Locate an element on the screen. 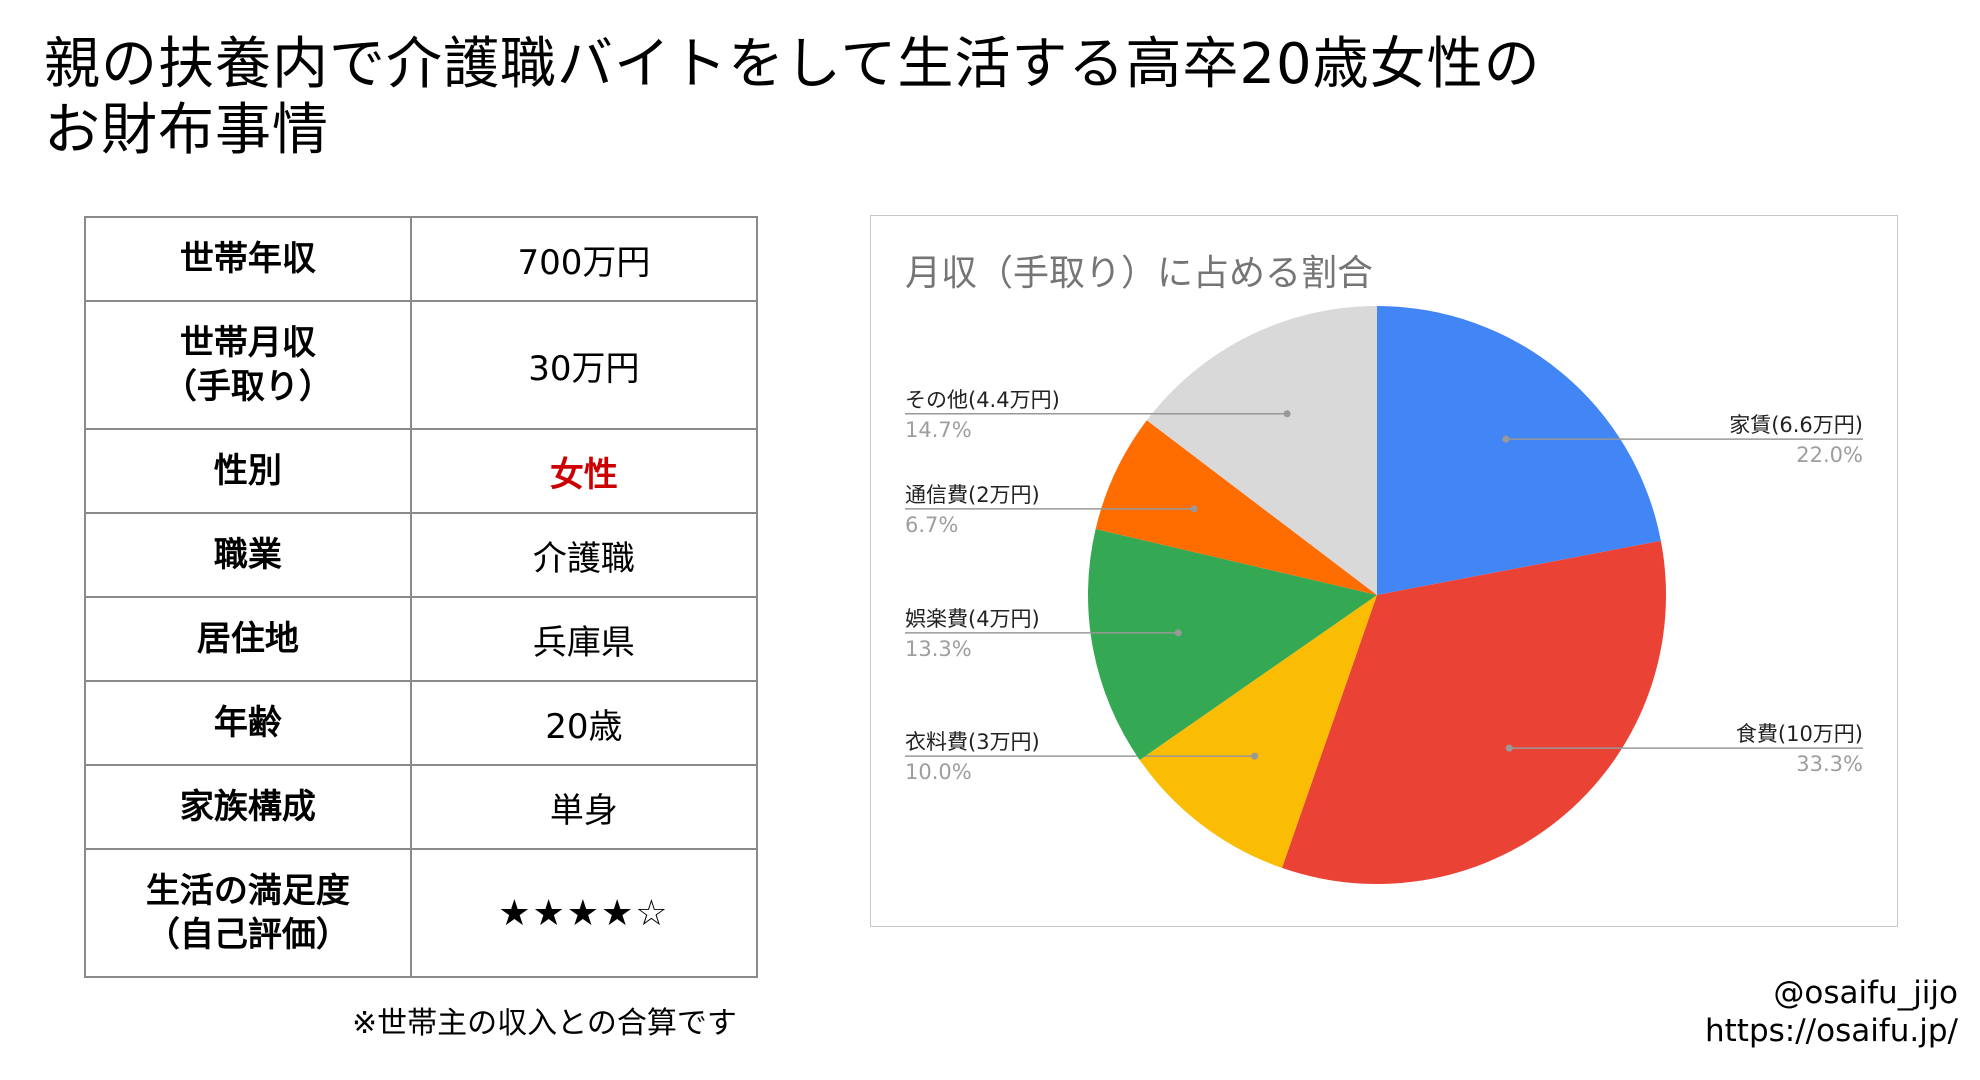  credit-url: https://osaifu.jp/ is located at coordinates (1831, 1031).